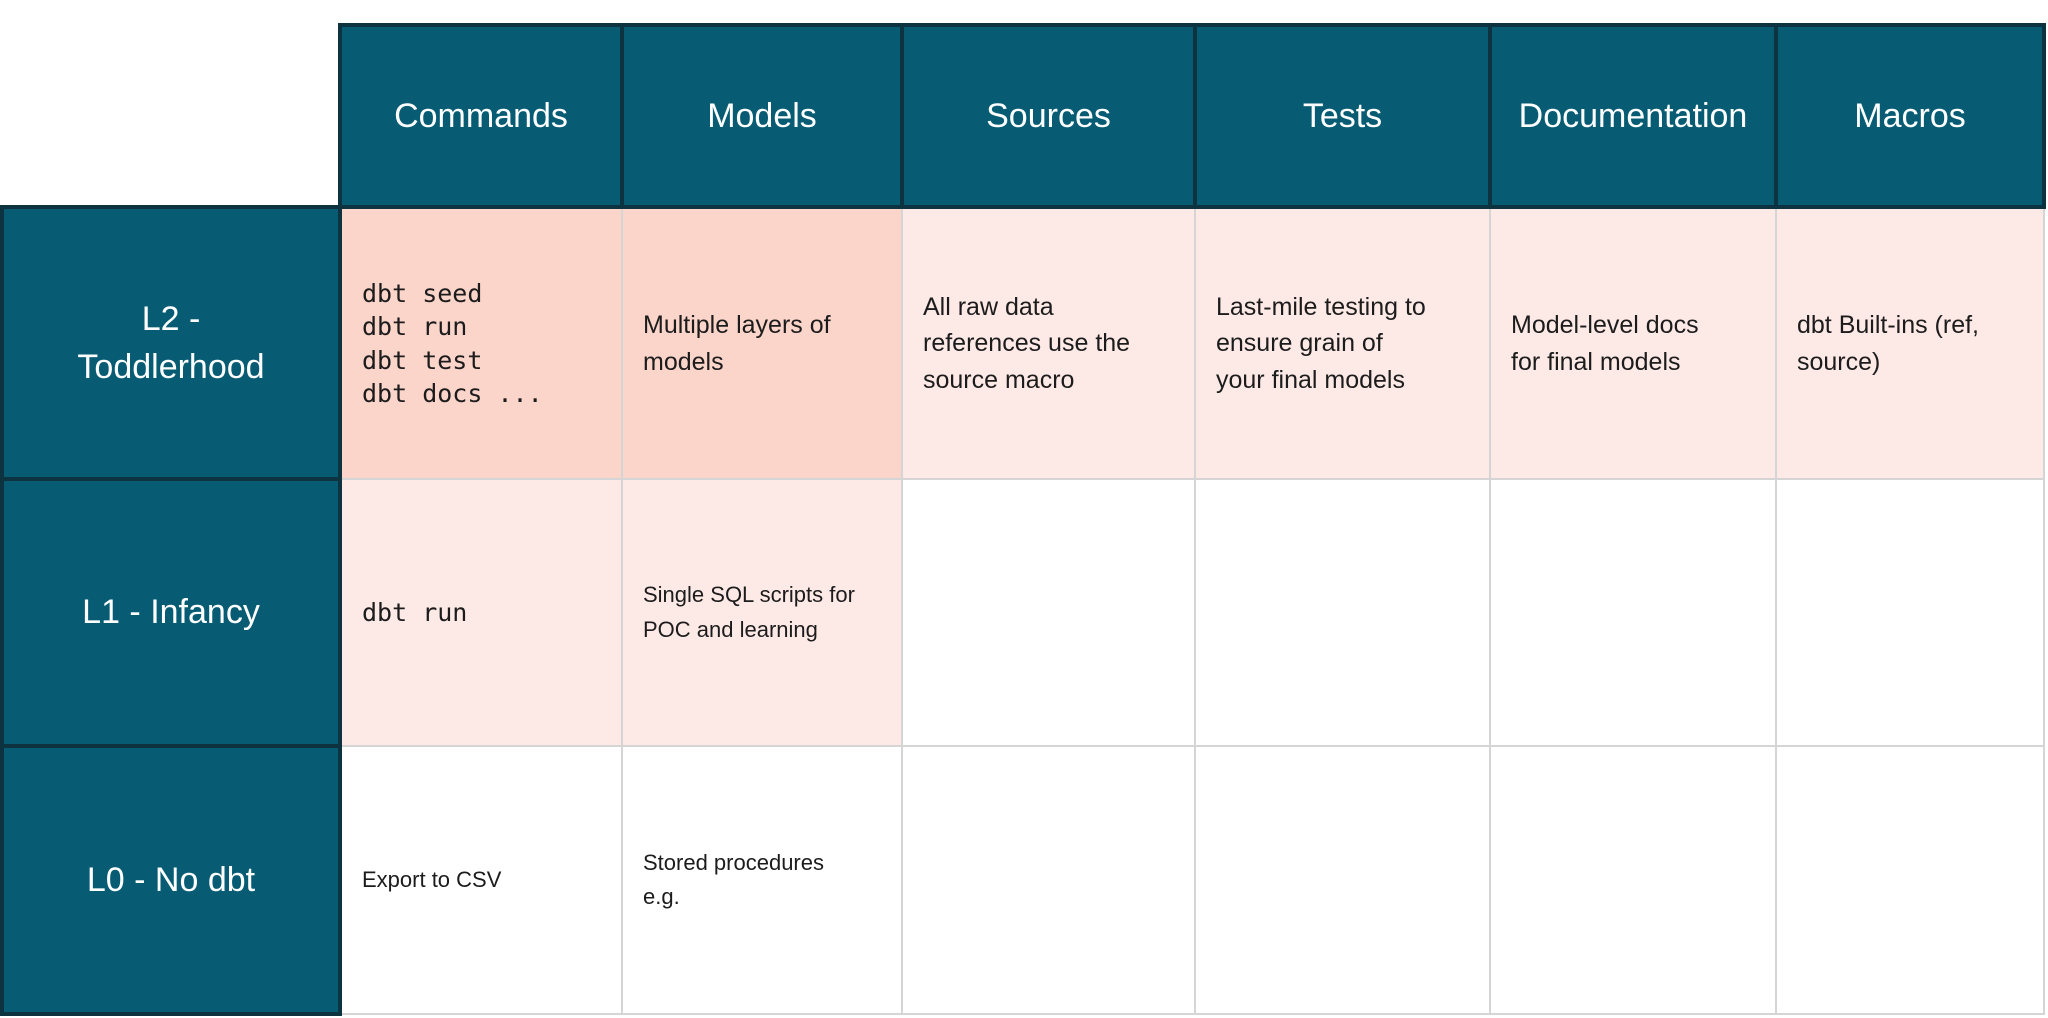 Image resolution: width=2048 pixels, height=1018 pixels. I want to click on cell-l1-sources, so click(1048, 612).